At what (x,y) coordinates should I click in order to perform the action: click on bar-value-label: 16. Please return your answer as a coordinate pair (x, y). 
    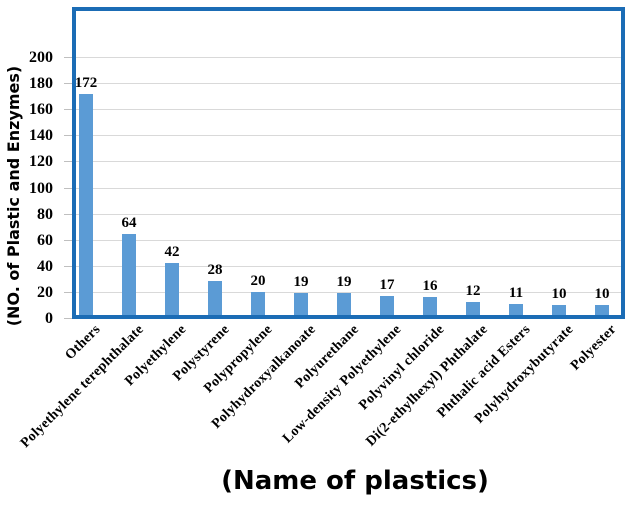
    Looking at the image, I should click on (430, 286).